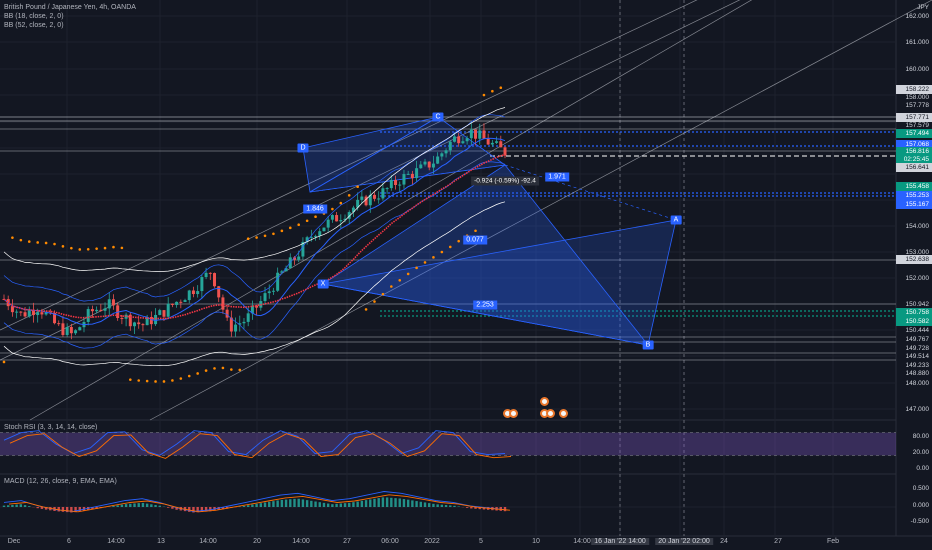 The width and height of the screenshot is (932, 550). Describe the element at coordinates (917, 409) in the screenshot. I see `price-tick: 147.000` at that location.